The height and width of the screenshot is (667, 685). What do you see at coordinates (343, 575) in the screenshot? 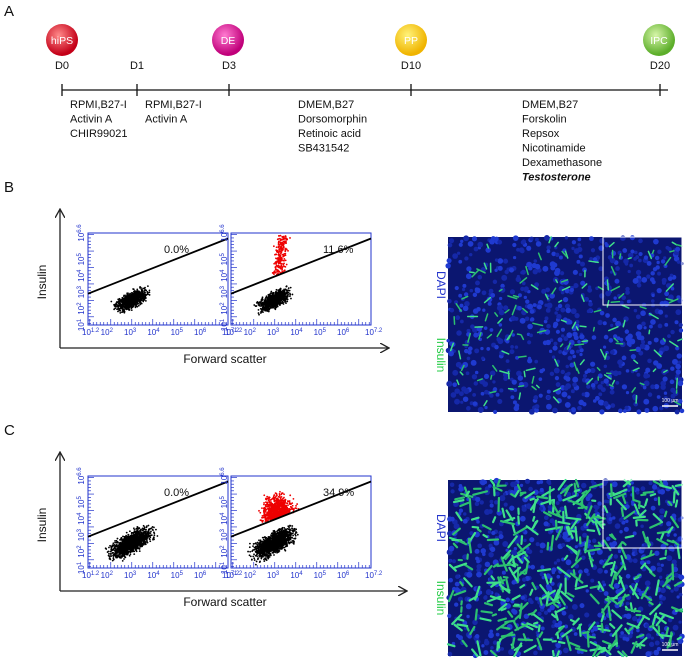
I see `x-tick-label: 106` at bounding box center [343, 575].